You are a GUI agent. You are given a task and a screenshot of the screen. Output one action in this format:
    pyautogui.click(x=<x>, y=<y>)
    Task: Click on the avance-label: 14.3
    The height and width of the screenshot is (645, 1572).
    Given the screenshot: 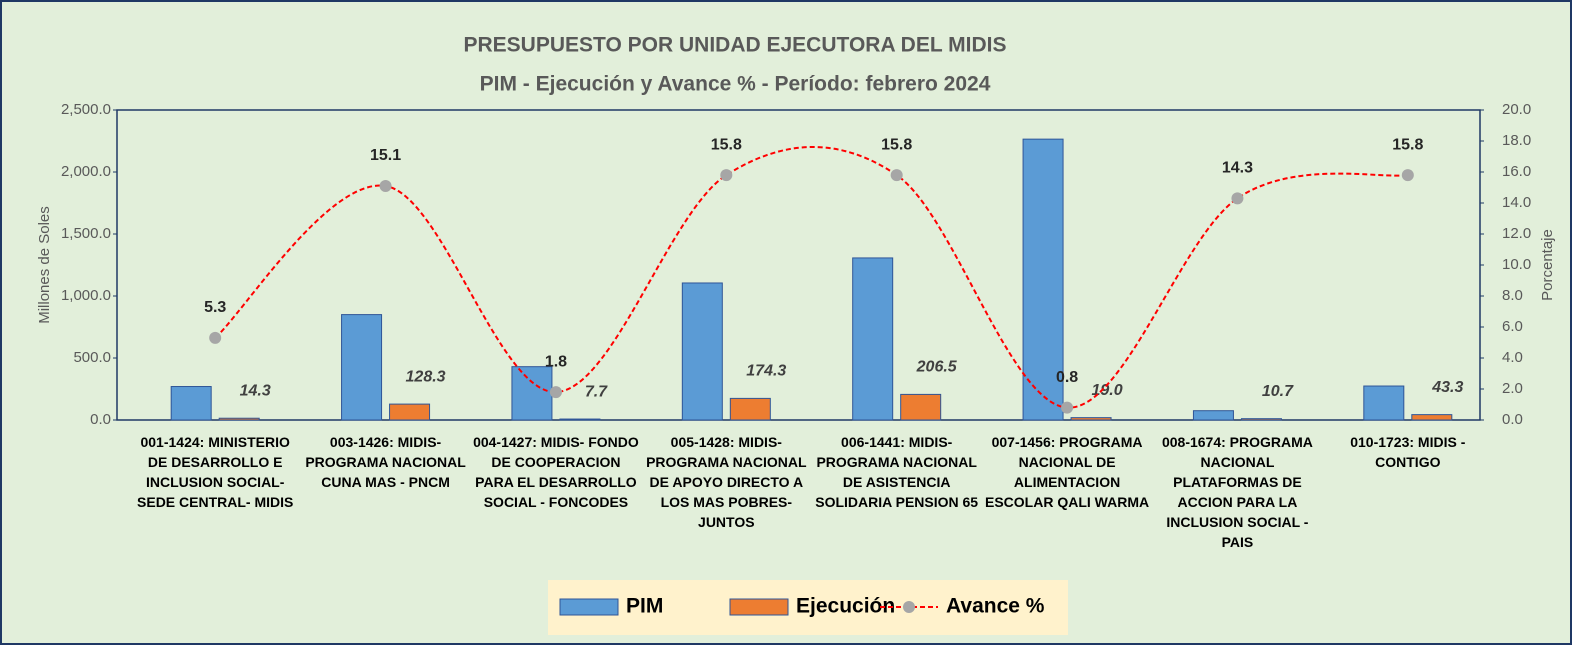 What is the action you would take?
    pyautogui.click(x=1237, y=168)
    